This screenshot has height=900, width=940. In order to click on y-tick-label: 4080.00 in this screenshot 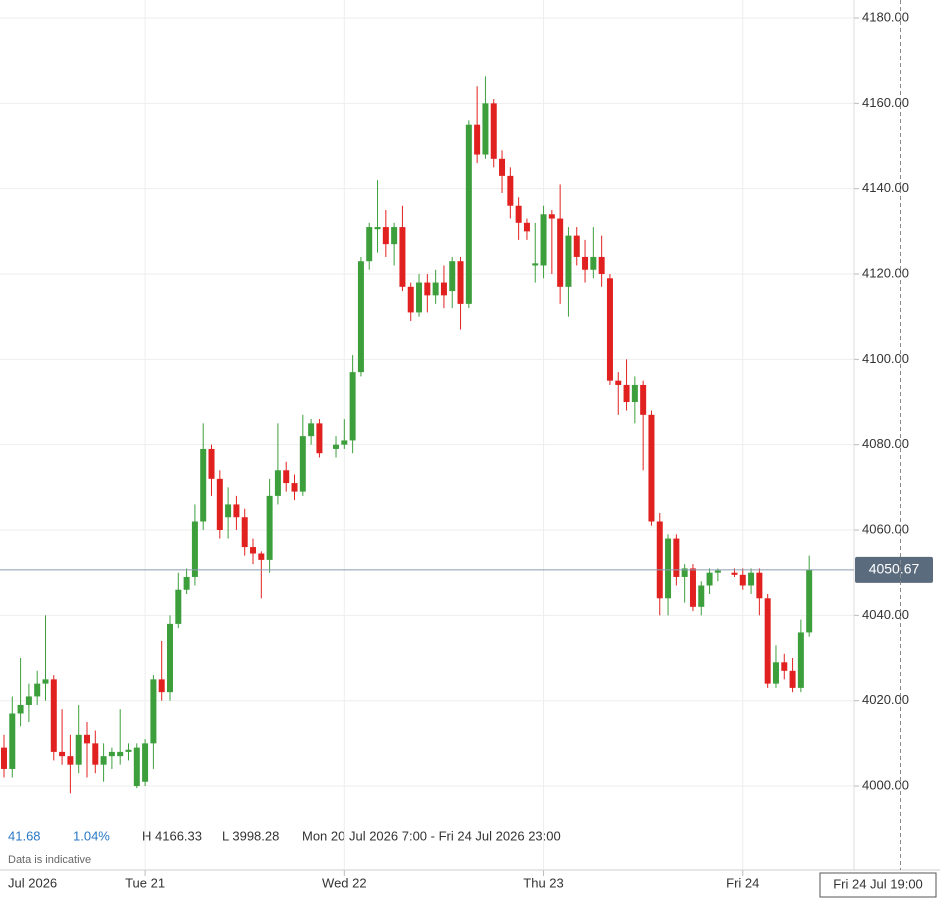, I will do `click(885, 443)`.